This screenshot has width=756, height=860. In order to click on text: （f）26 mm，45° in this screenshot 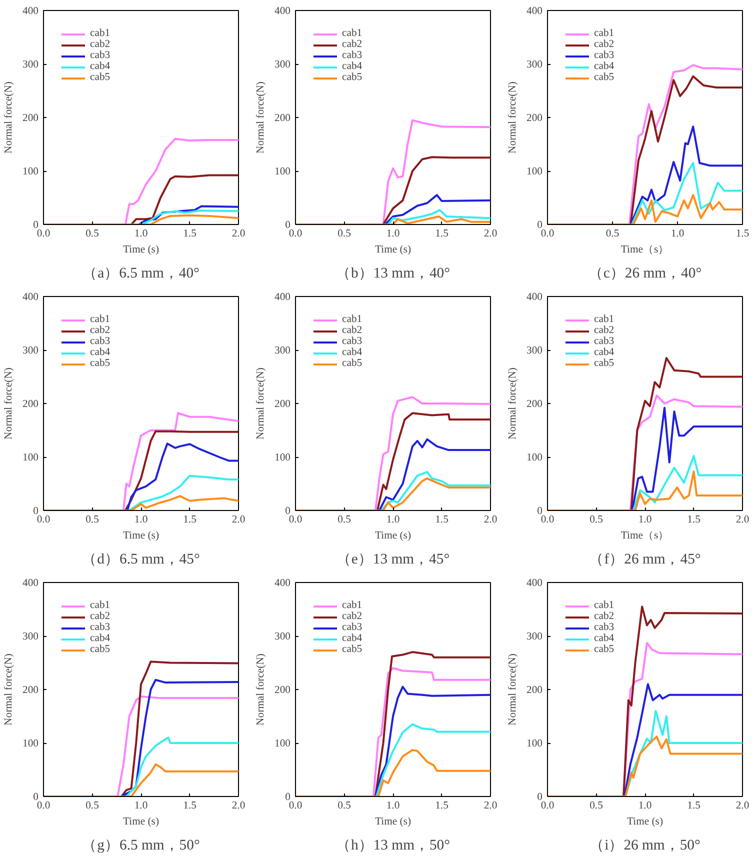, I will do `click(645, 560)`.